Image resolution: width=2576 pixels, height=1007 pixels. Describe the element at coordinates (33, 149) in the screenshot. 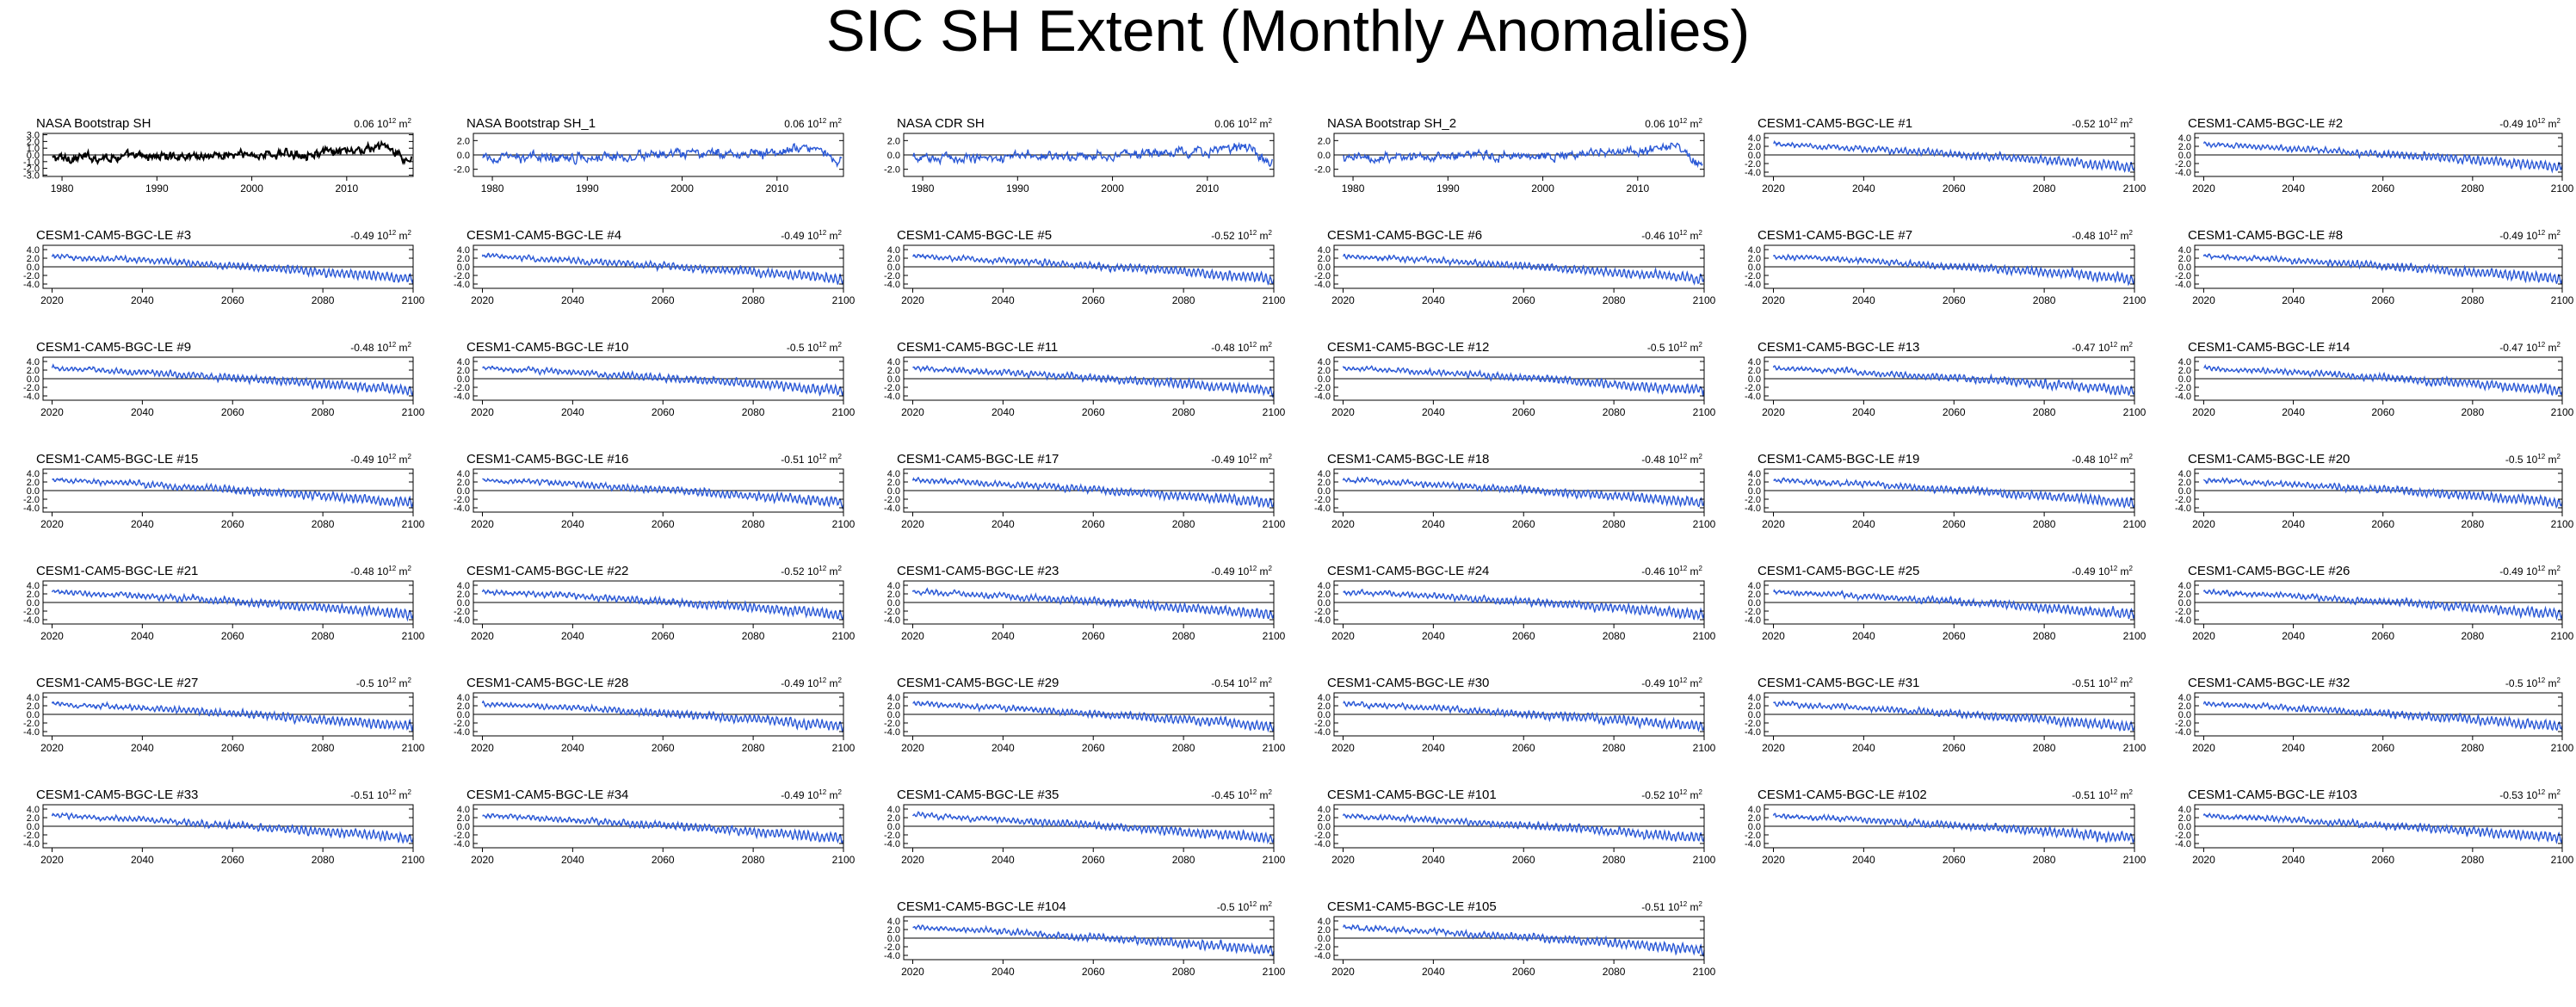

I see `y-tick-label: 1.0` at that location.